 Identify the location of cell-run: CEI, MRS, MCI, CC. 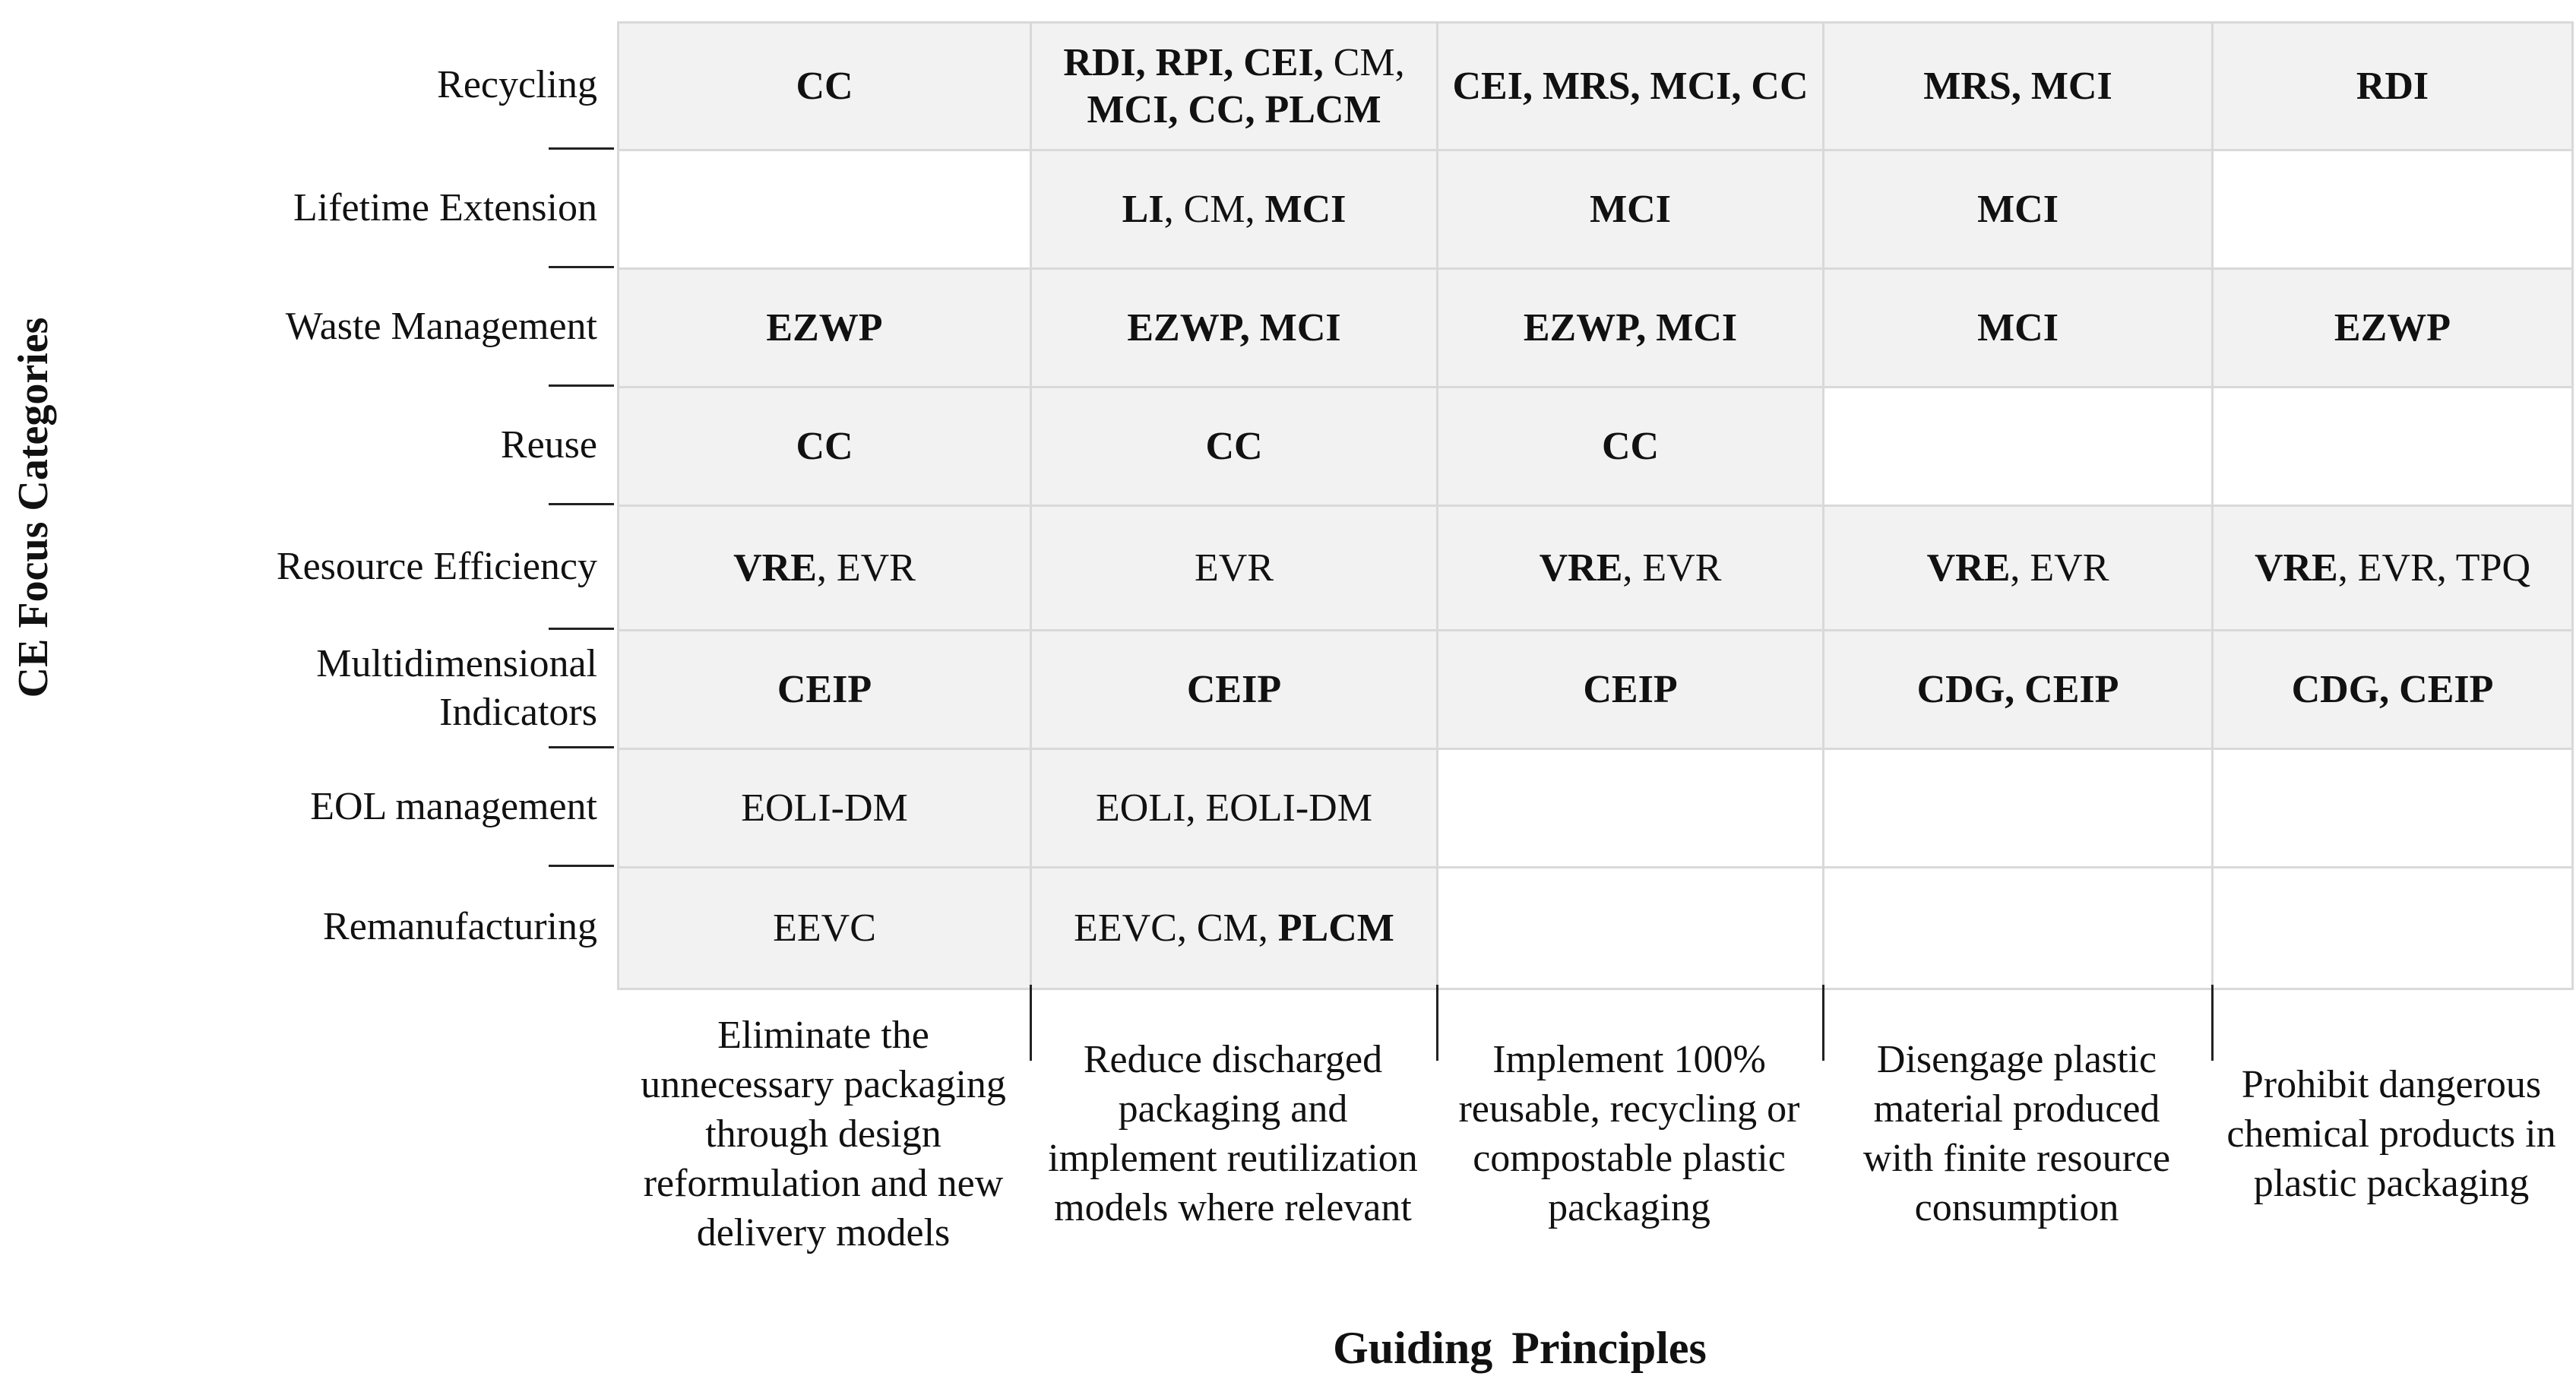
(1631, 86).